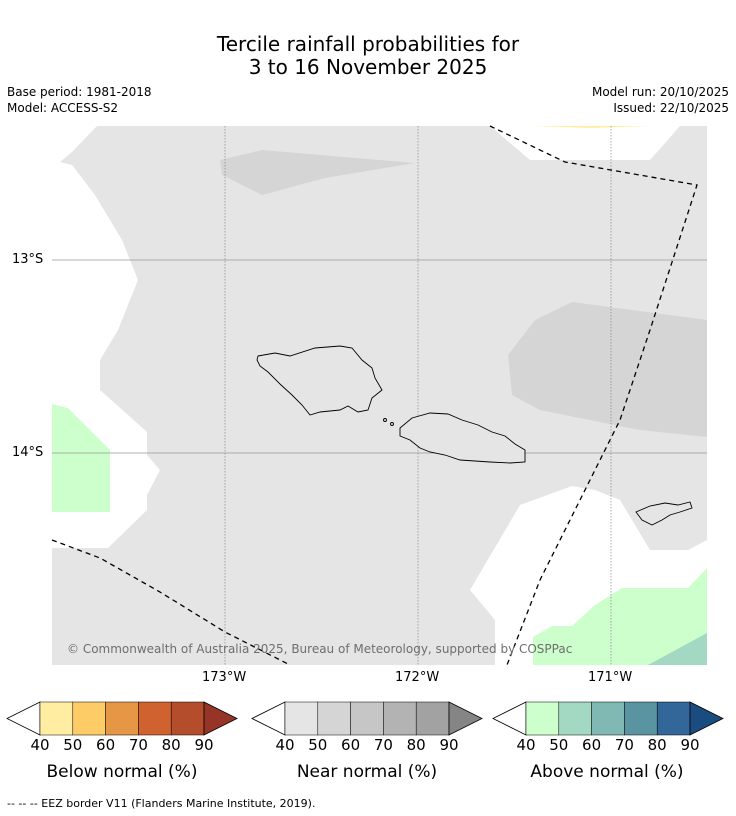 This screenshot has width=736, height=816. What do you see at coordinates (657, 745) in the screenshot?
I see `colorbar-above-tick: 80` at bounding box center [657, 745].